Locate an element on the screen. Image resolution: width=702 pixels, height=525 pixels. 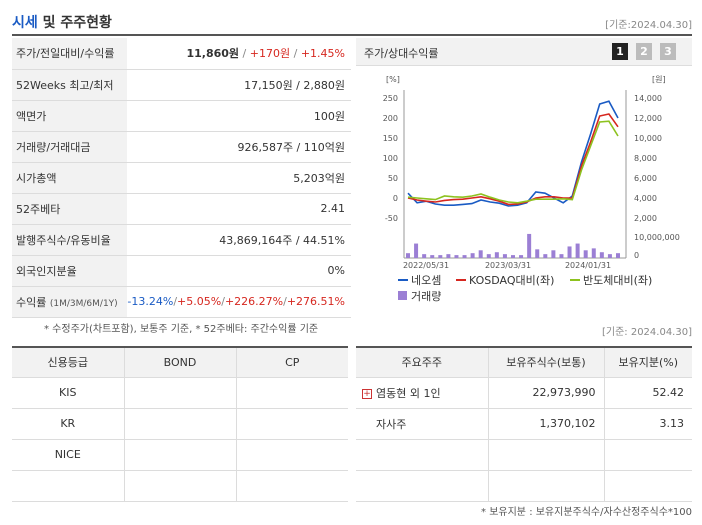
table-row: 자사주 1,370,102 3.13 is located at coordinates (524, 424).